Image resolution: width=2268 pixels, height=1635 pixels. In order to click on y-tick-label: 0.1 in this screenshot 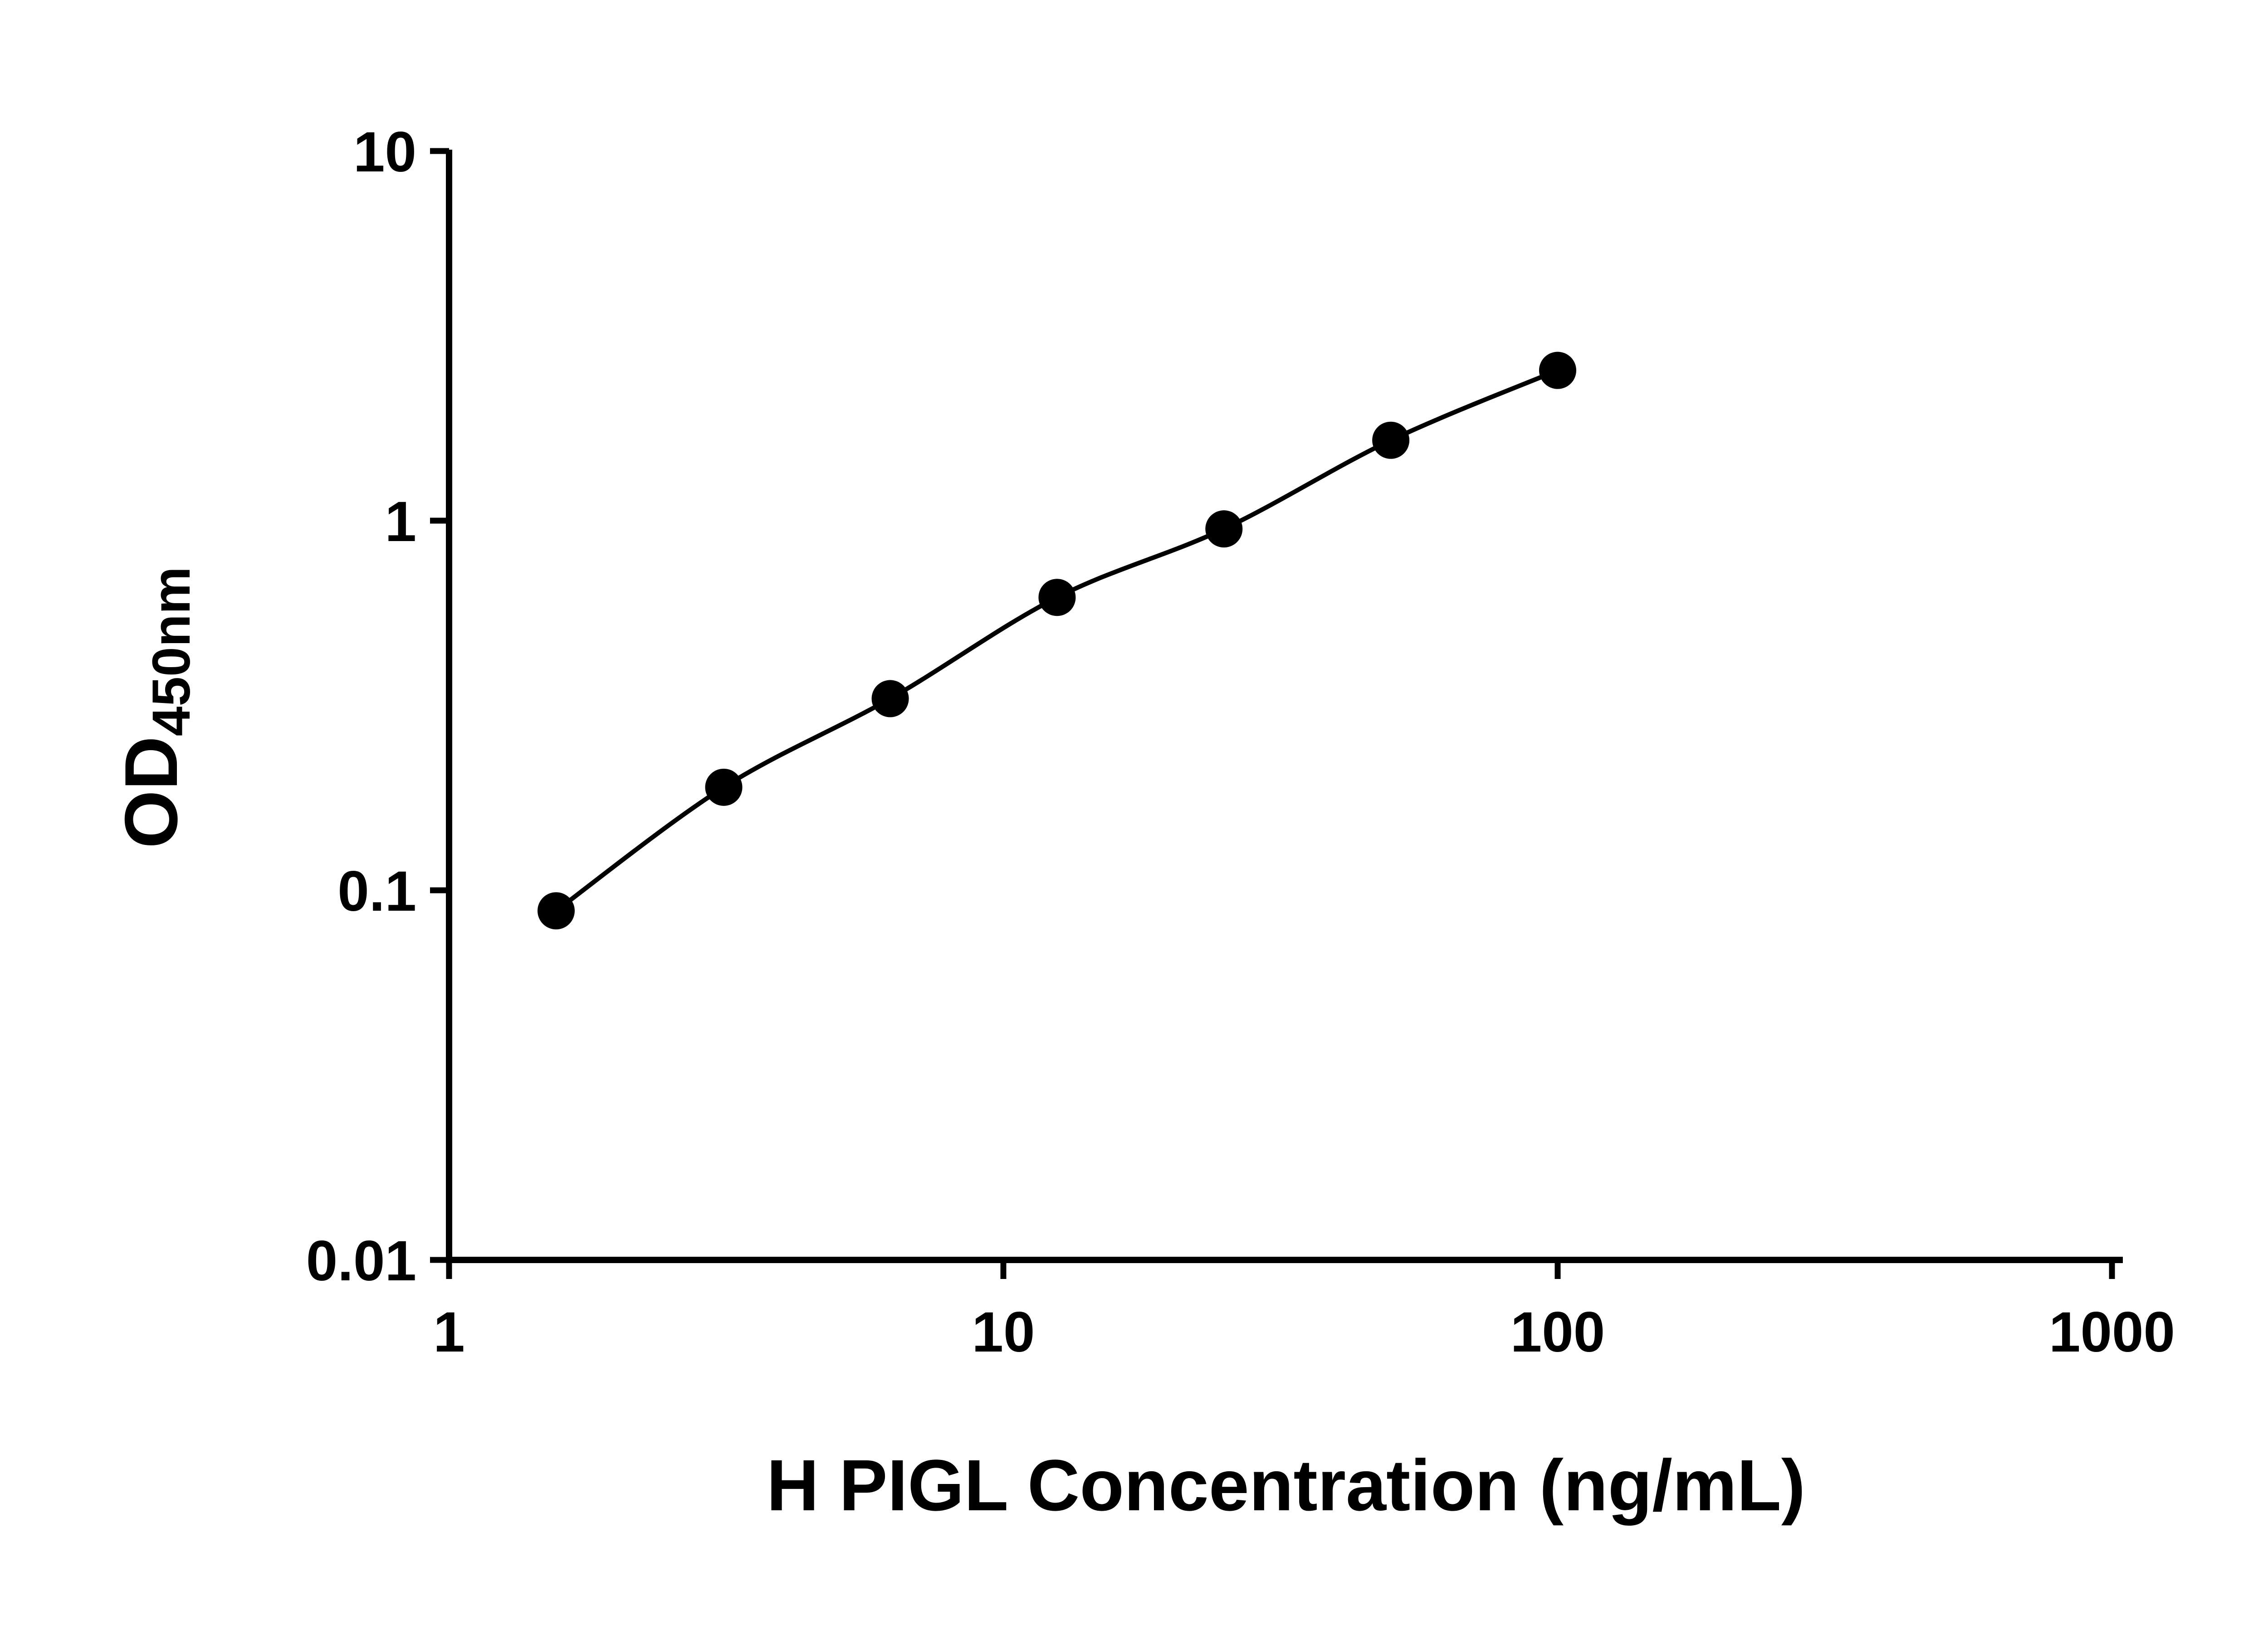, I will do `click(377, 891)`.